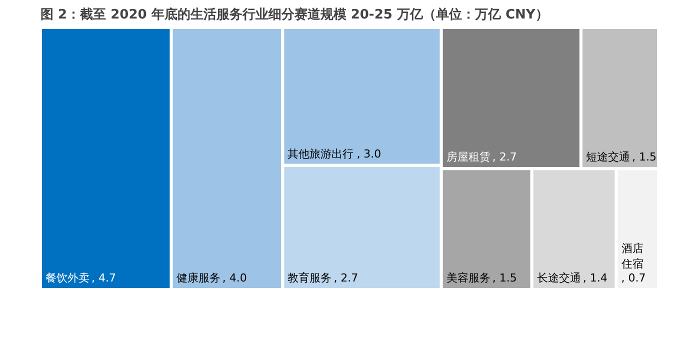 Image resolution: width=700 pixels, height=355 pixels. What do you see at coordinates (632, 256) in the screenshot?
I see `category-label: 酒店住宿` at bounding box center [632, 256].